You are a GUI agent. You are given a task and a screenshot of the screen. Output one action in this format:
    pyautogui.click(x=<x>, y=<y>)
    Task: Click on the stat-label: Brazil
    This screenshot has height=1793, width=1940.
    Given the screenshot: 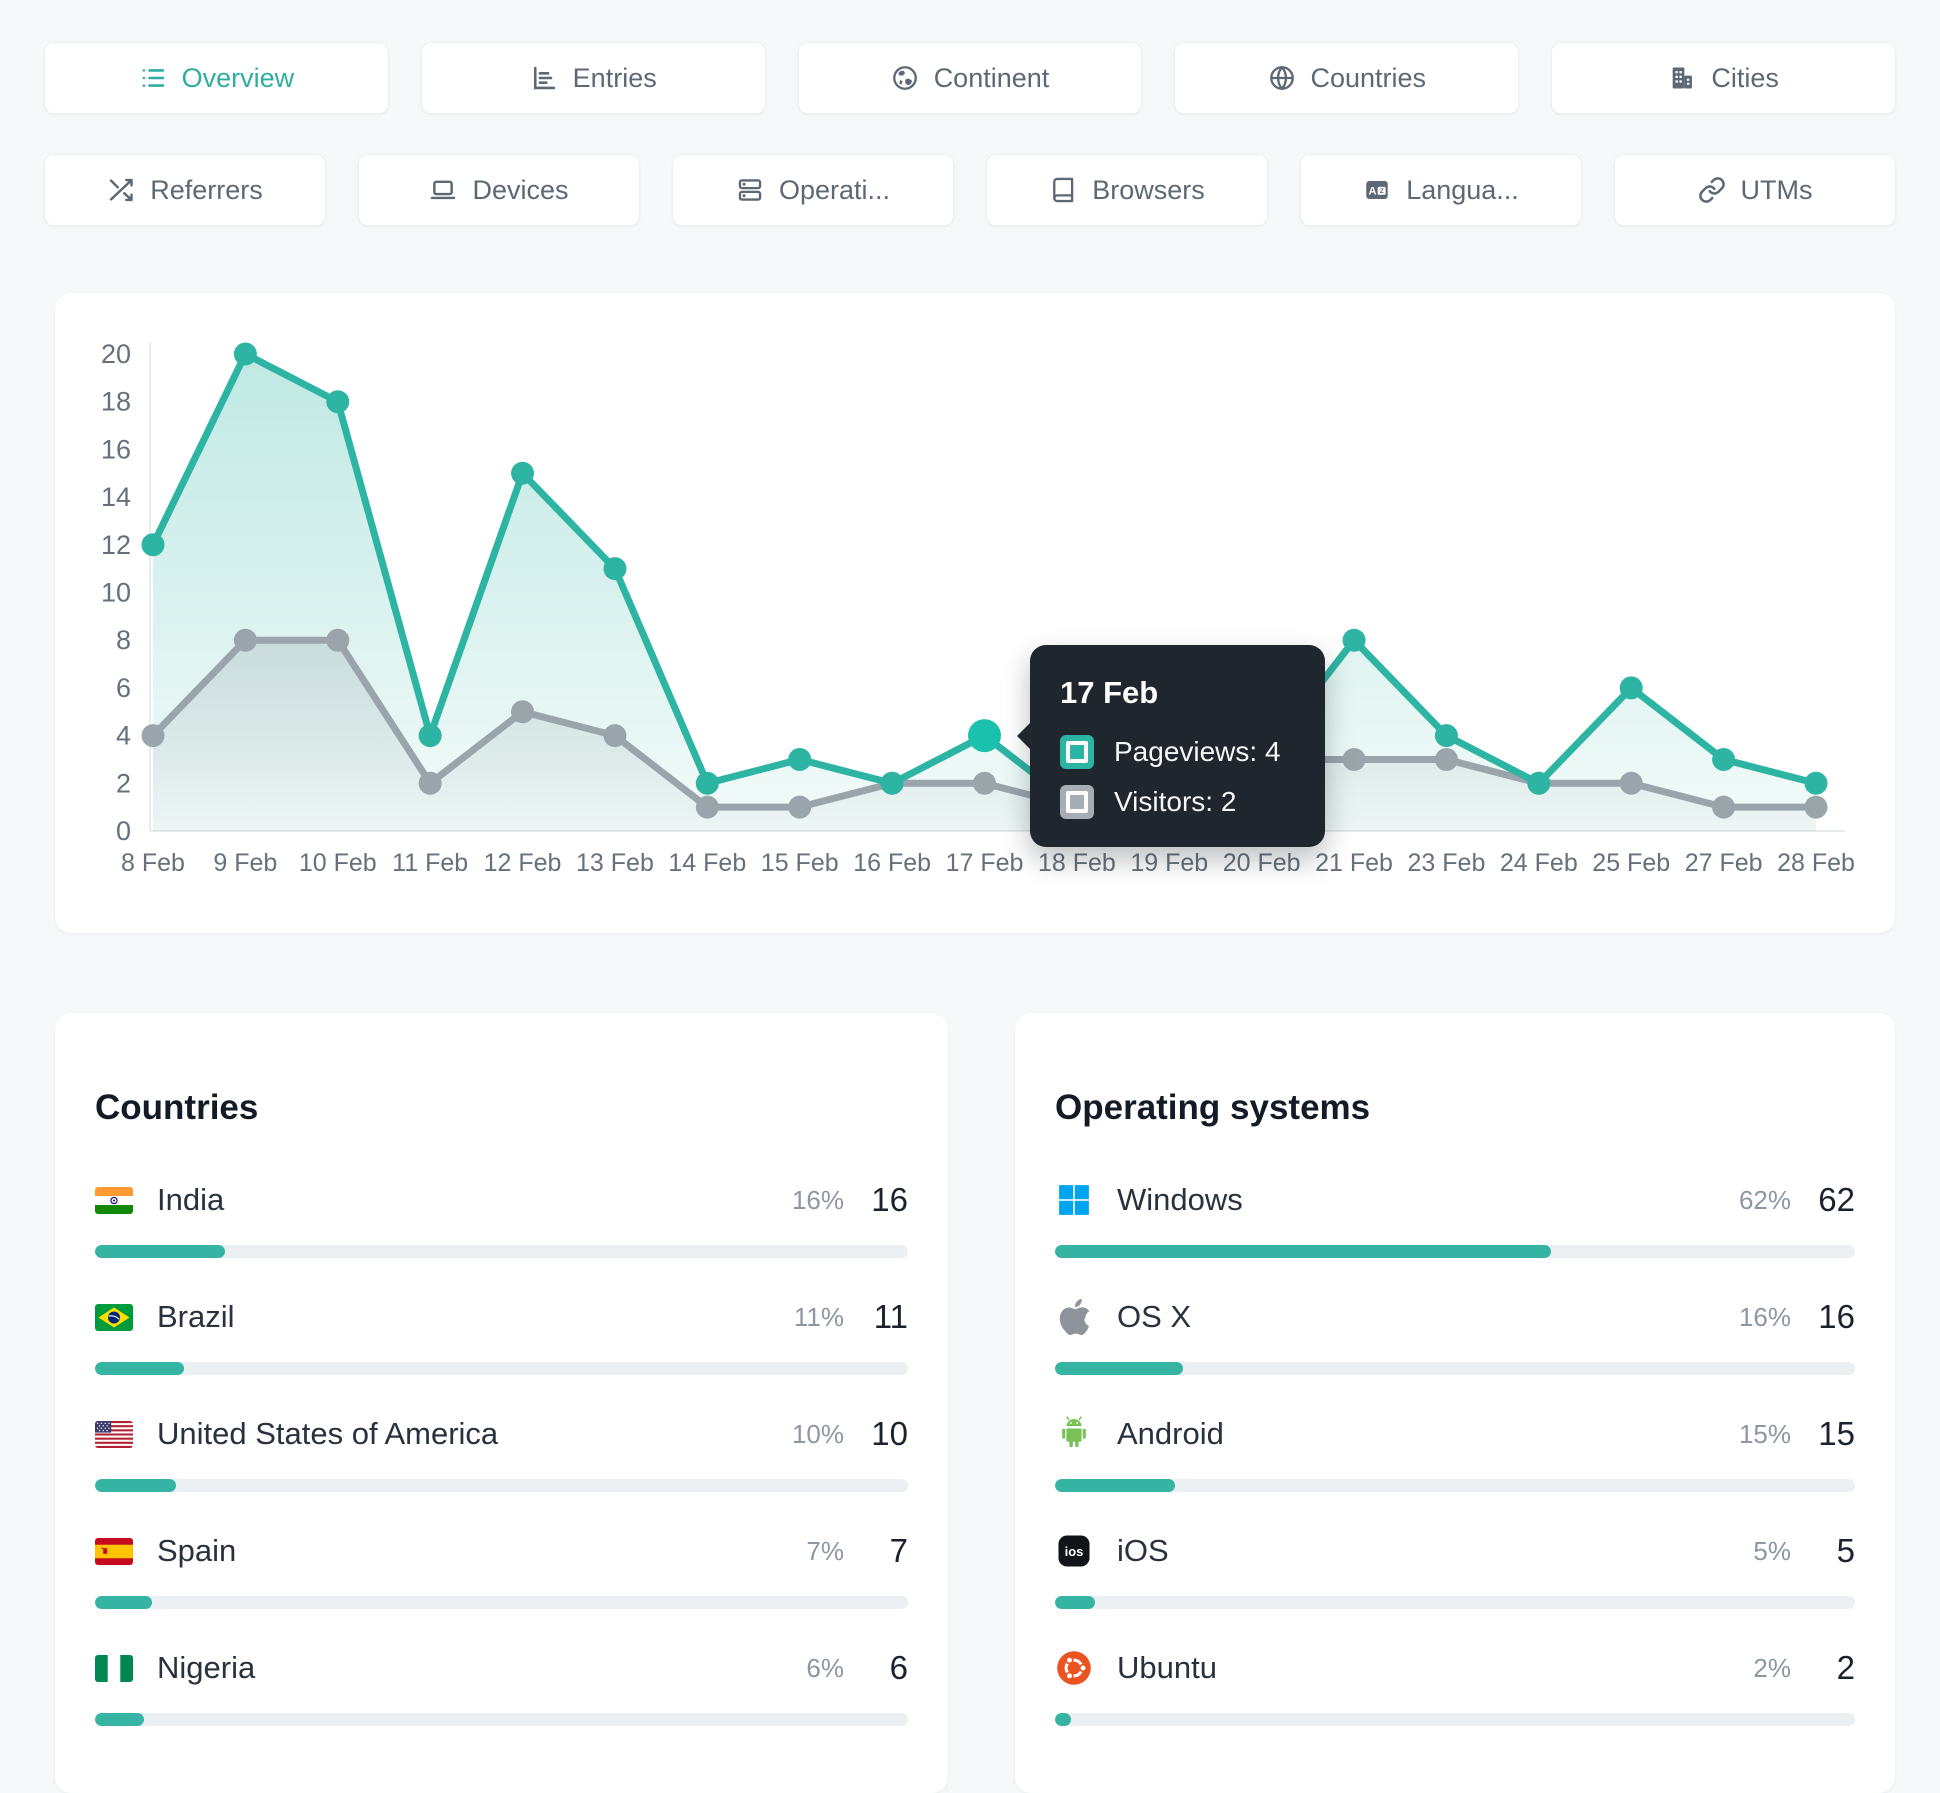 What is the action you would take?
    pyautogui.click(x=196, y=1317)
    